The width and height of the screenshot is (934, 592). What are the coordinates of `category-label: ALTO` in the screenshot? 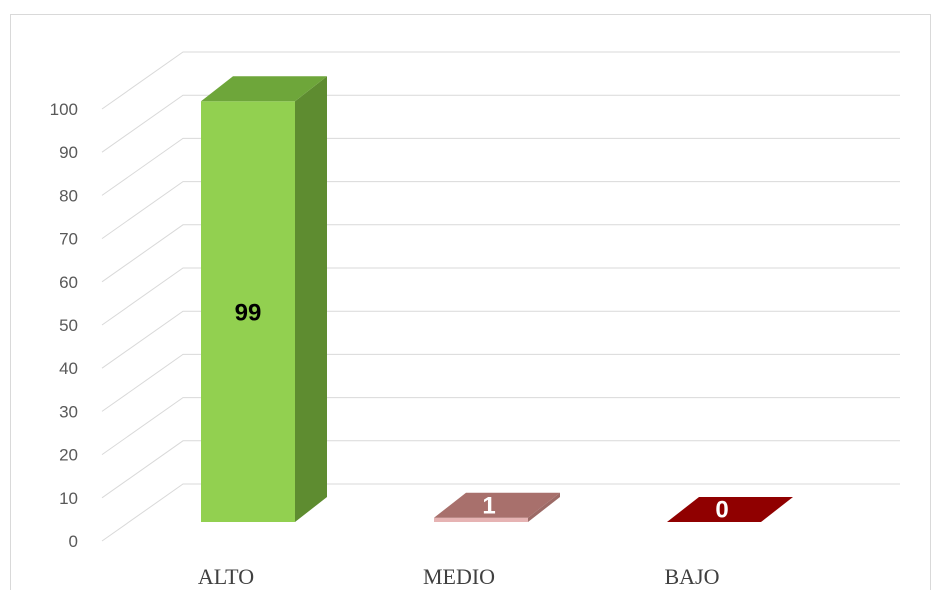 It's located at (226, 576).